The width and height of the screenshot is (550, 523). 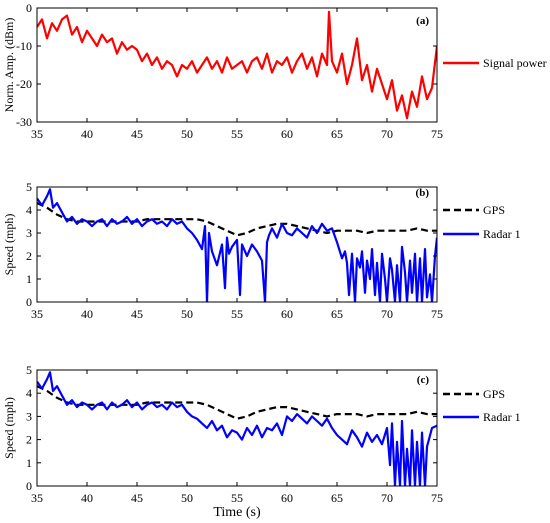 I want to click on y-tick-label: -30, so click(x=24, y=122).